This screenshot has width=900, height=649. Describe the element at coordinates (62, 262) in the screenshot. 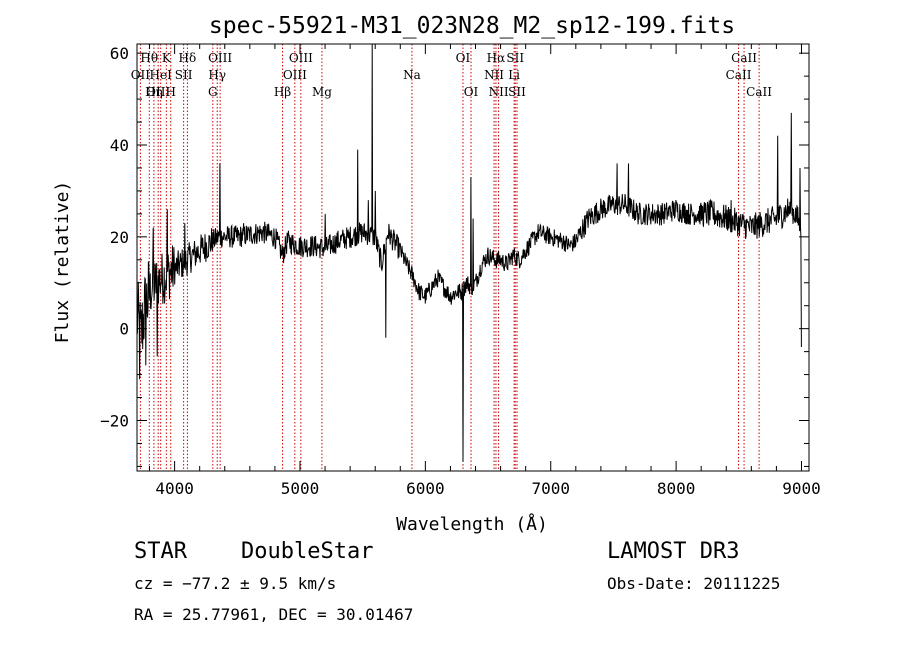

I see `y-axis-label: Flux (relative)` at that location.